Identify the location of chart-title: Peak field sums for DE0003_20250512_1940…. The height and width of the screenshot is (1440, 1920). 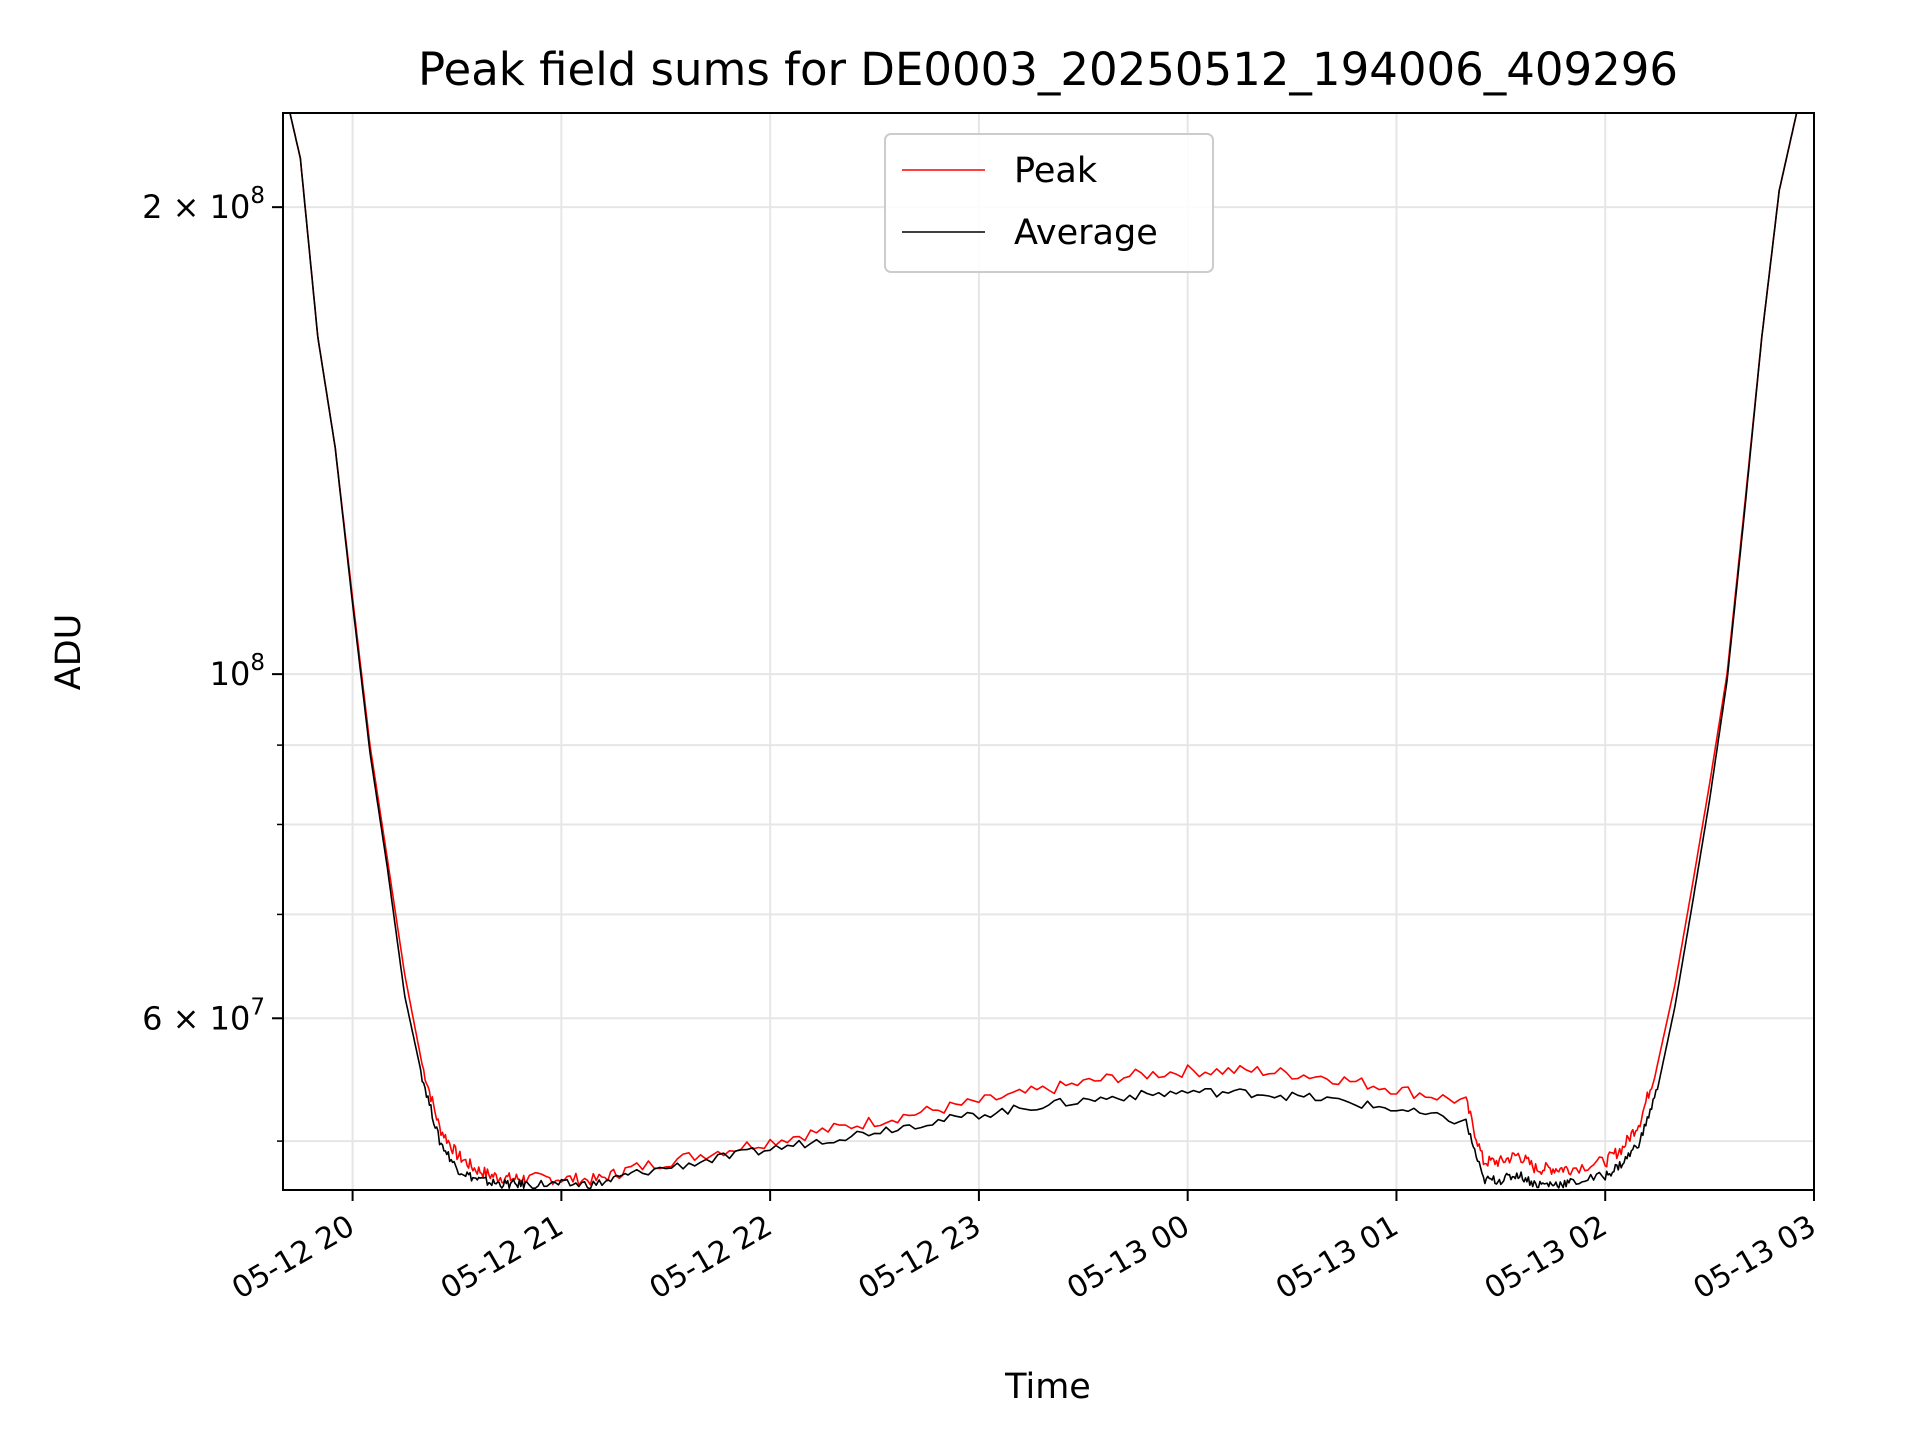
(1048, 69).